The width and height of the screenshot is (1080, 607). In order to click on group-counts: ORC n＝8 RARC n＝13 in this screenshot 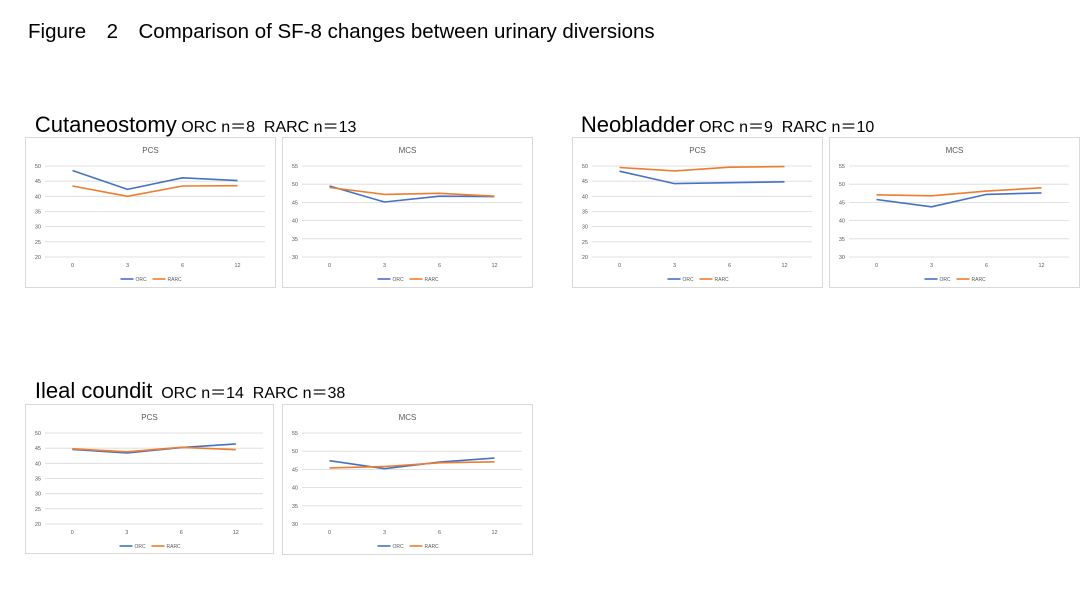, I will do `click(266, 127)`.